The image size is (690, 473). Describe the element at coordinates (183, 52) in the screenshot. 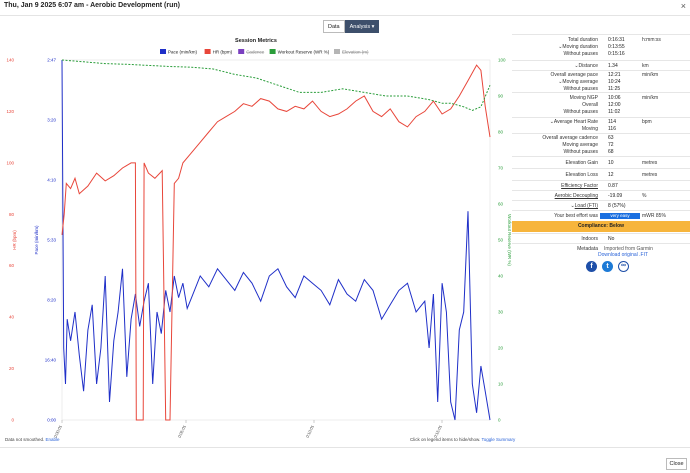

I see `legend-item-0: Pace (min/km)` at that location.